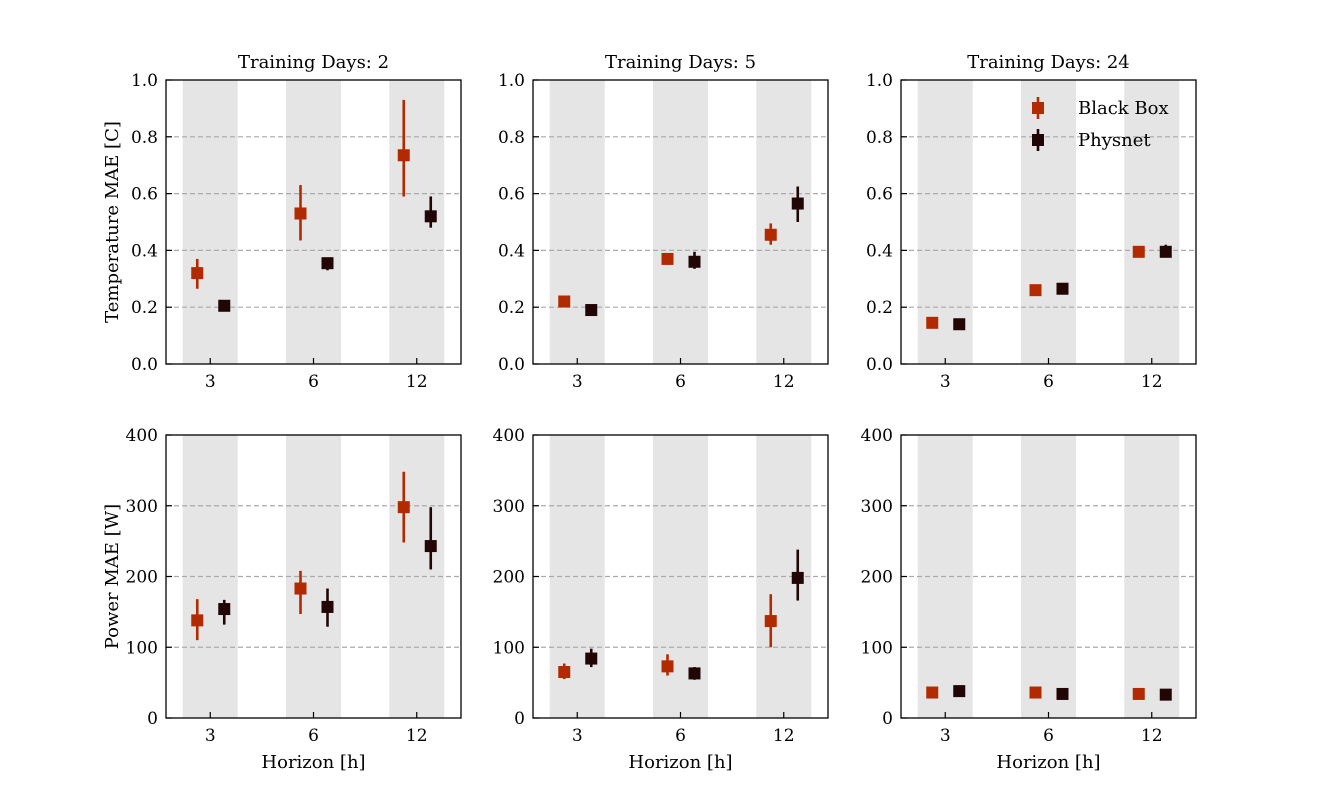 The width and height of the screenshot is (1329, 797). What do you see at coordinates (1114, 140) in the screenshot?
I see `legend-label-physnet: Physnet` at bounding box center [1114, 140].